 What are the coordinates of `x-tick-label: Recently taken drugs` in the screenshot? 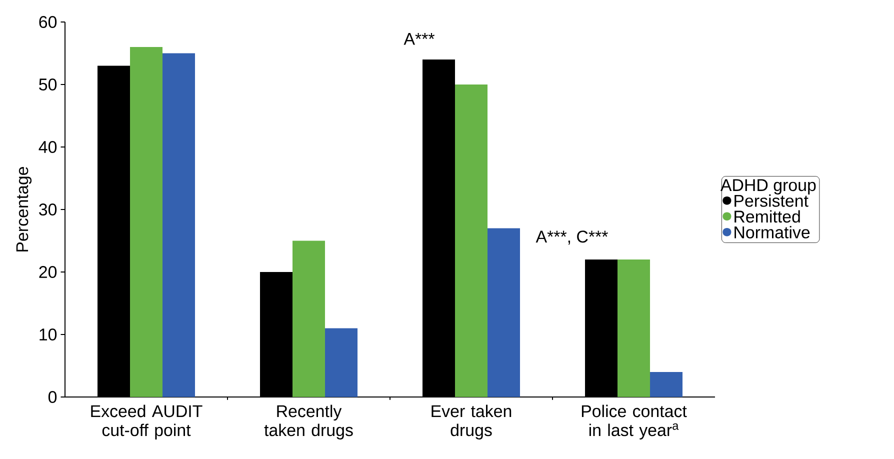 It's located at (308, 422).